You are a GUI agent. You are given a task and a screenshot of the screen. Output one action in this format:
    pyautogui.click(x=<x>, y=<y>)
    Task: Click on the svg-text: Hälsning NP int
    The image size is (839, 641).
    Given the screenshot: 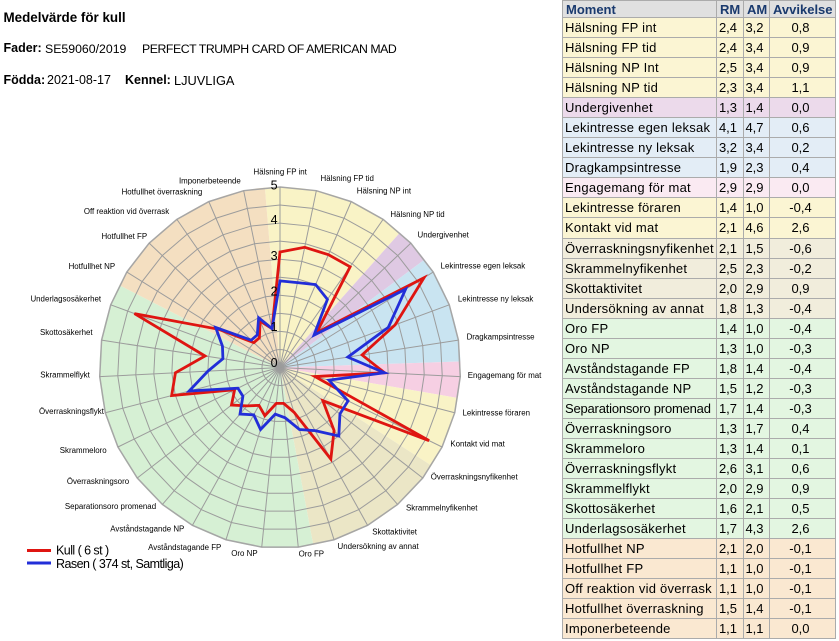 What is the action you would take?
    pyautogui.click(x=384, y=190)
    